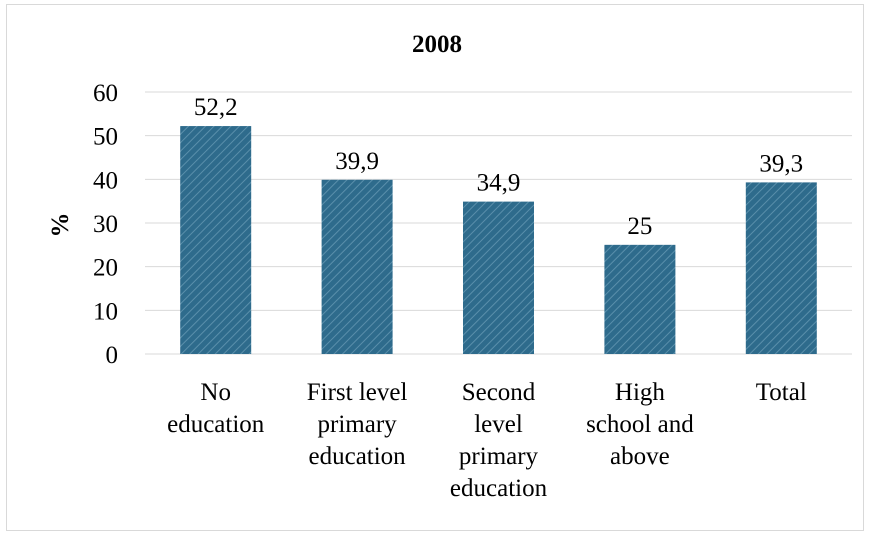  Describe the element at coordinates (105, 180) in the screenshot. I see `y-tick-label: 40` at that location.